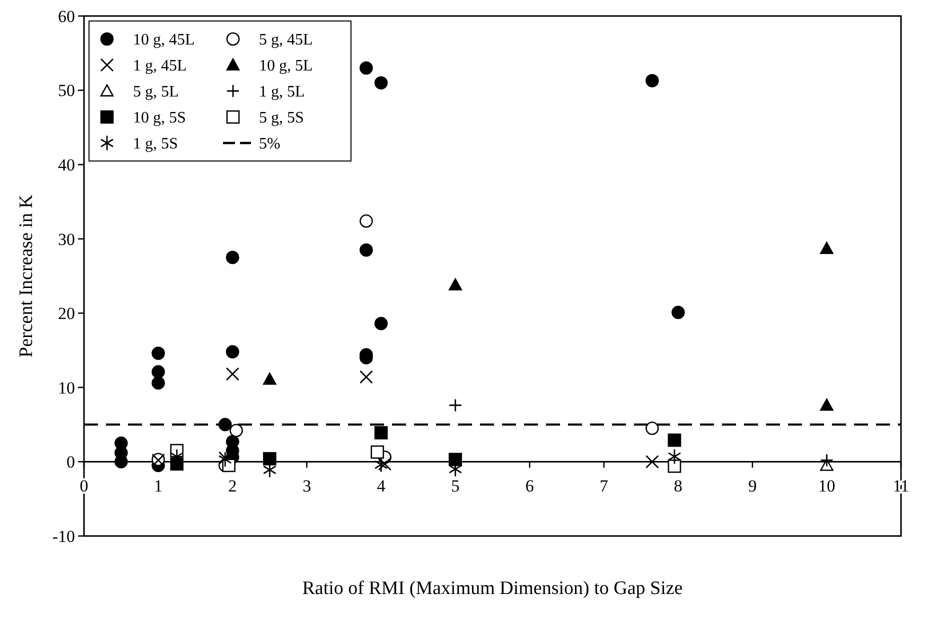 Image resolution: width=927 pixels, height=620 pixels. What do you see at coordinates (70, 462) in the screenshot?
I see `y-tick-label: 0` at bounding box center [70, 462].